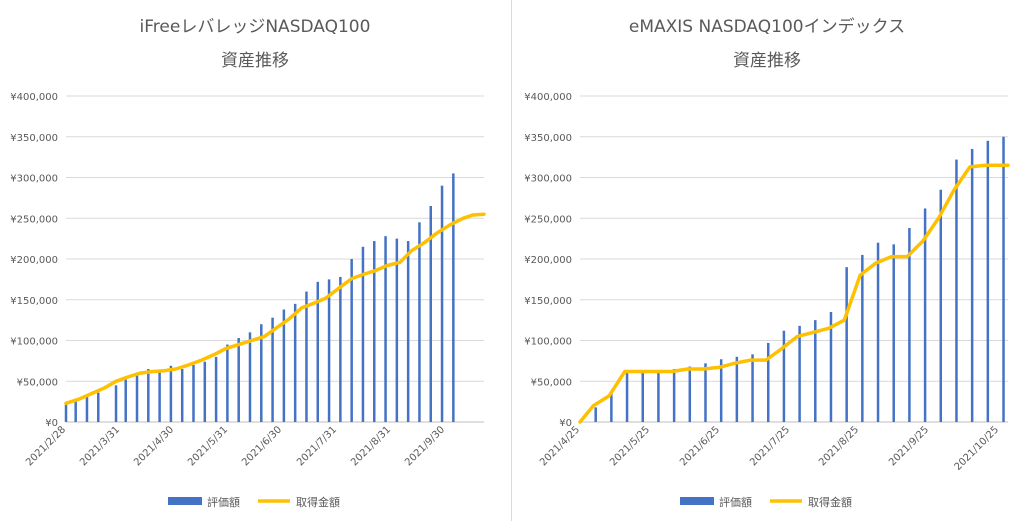  What do you see at coordinates (700, 446) in the screenshot?
I see `x-tick-label: 2021/6/25` at bounding box center [700, 446].